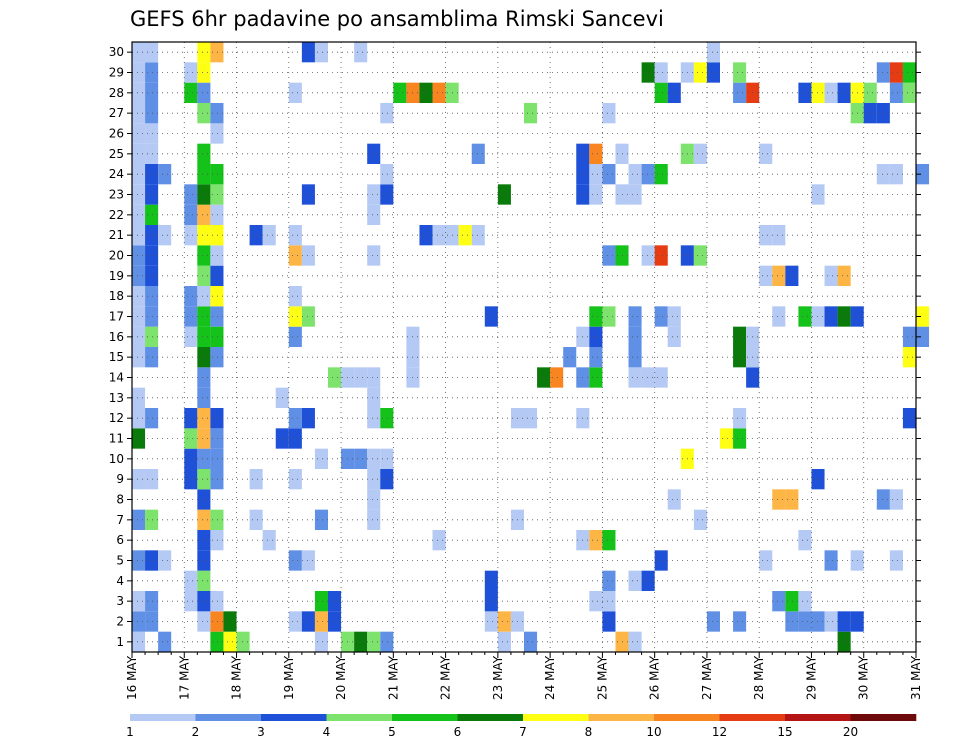 Image resolution: width=960 pixels, height=742 pixels. What do you see at coordinates (719, 732) in the screenshot?
I see `colorbar-label: 12` at bounding box center [719, 732].